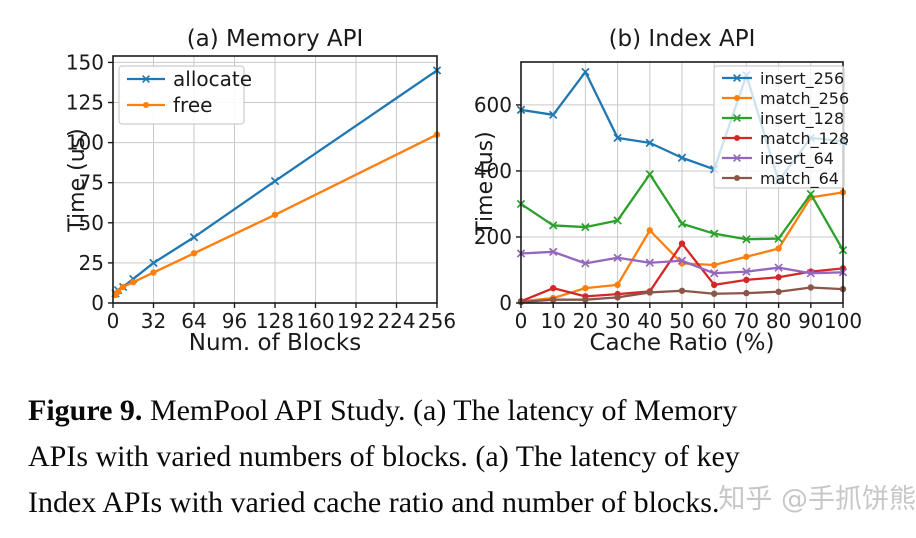  Describe the element at coordinates (746, 321) in the screenshot. I see `svg-text: 70` at that location.